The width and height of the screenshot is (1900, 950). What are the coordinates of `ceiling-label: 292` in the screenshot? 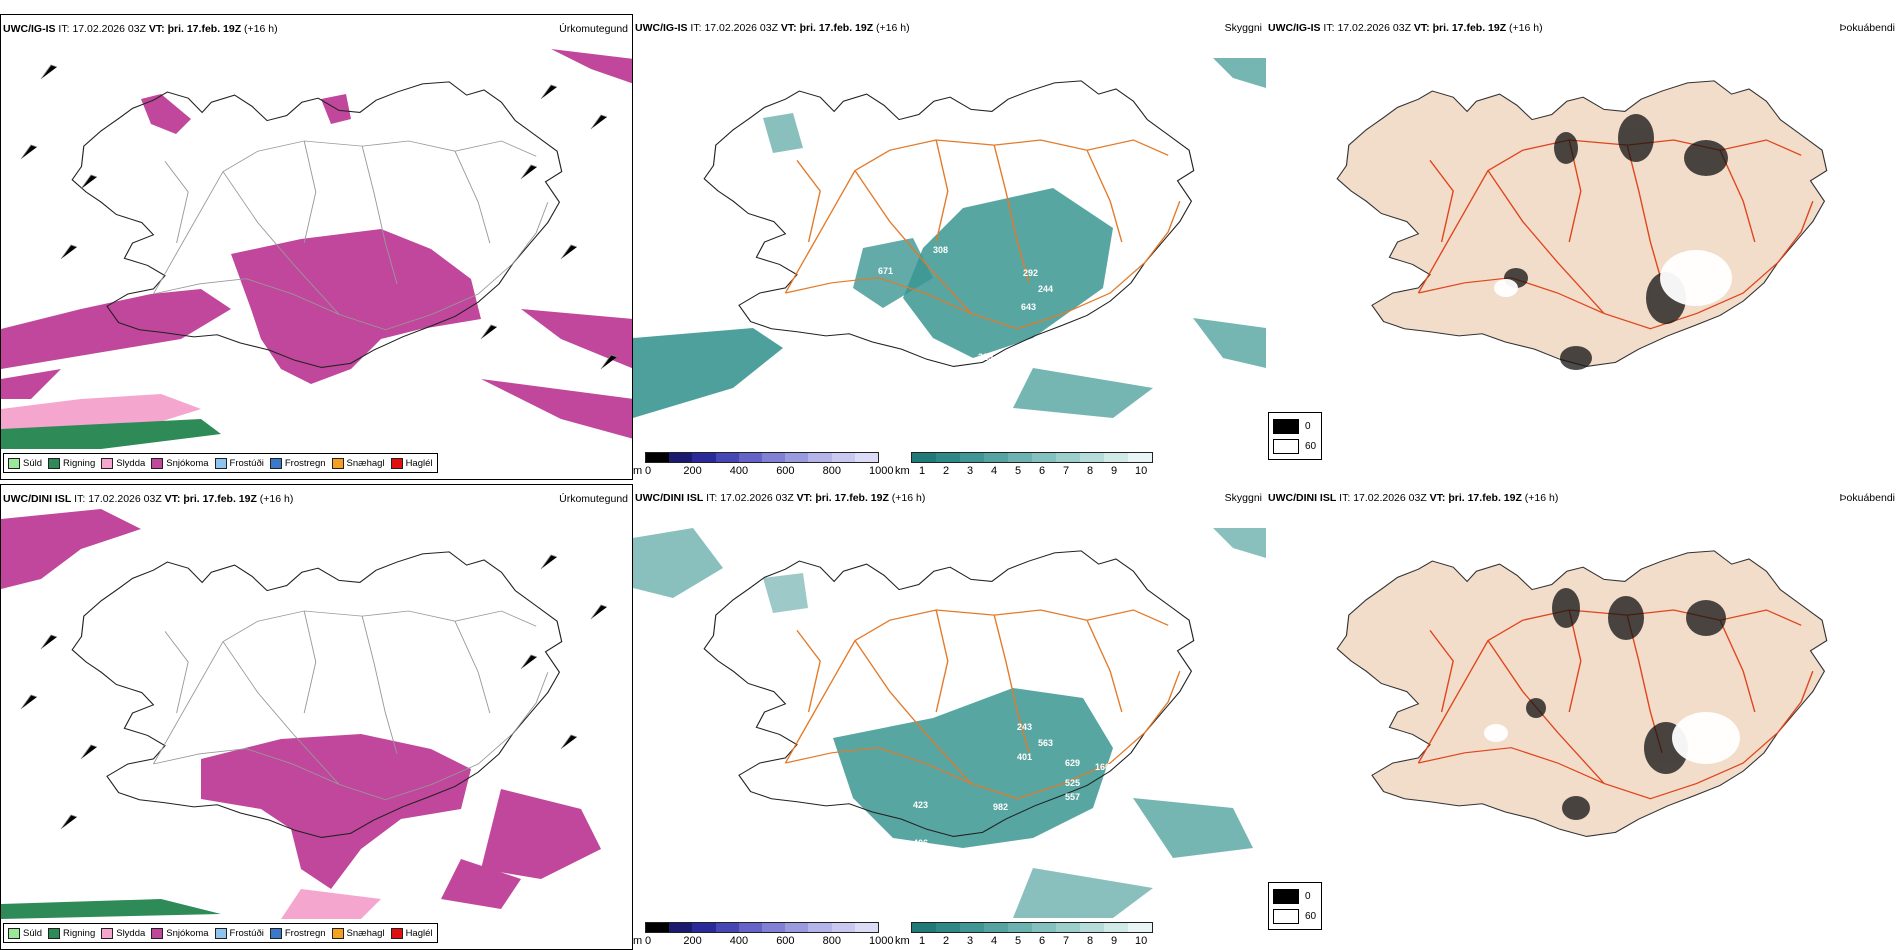 It's located at (1030, 273).